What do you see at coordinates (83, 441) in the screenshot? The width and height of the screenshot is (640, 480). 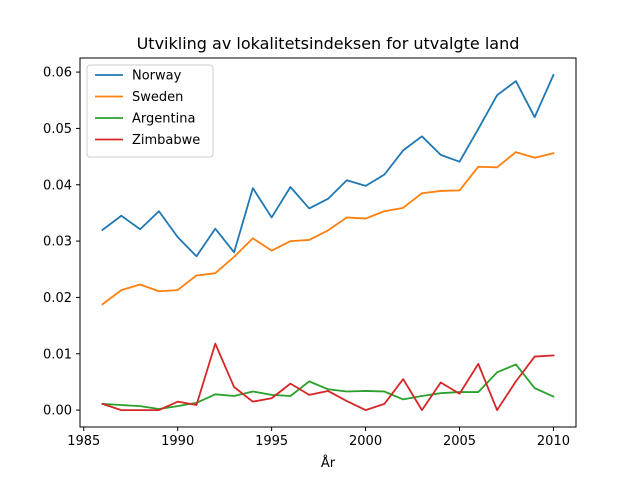 I see `x-tick-label: 1985` at bounding box center [83, 441].